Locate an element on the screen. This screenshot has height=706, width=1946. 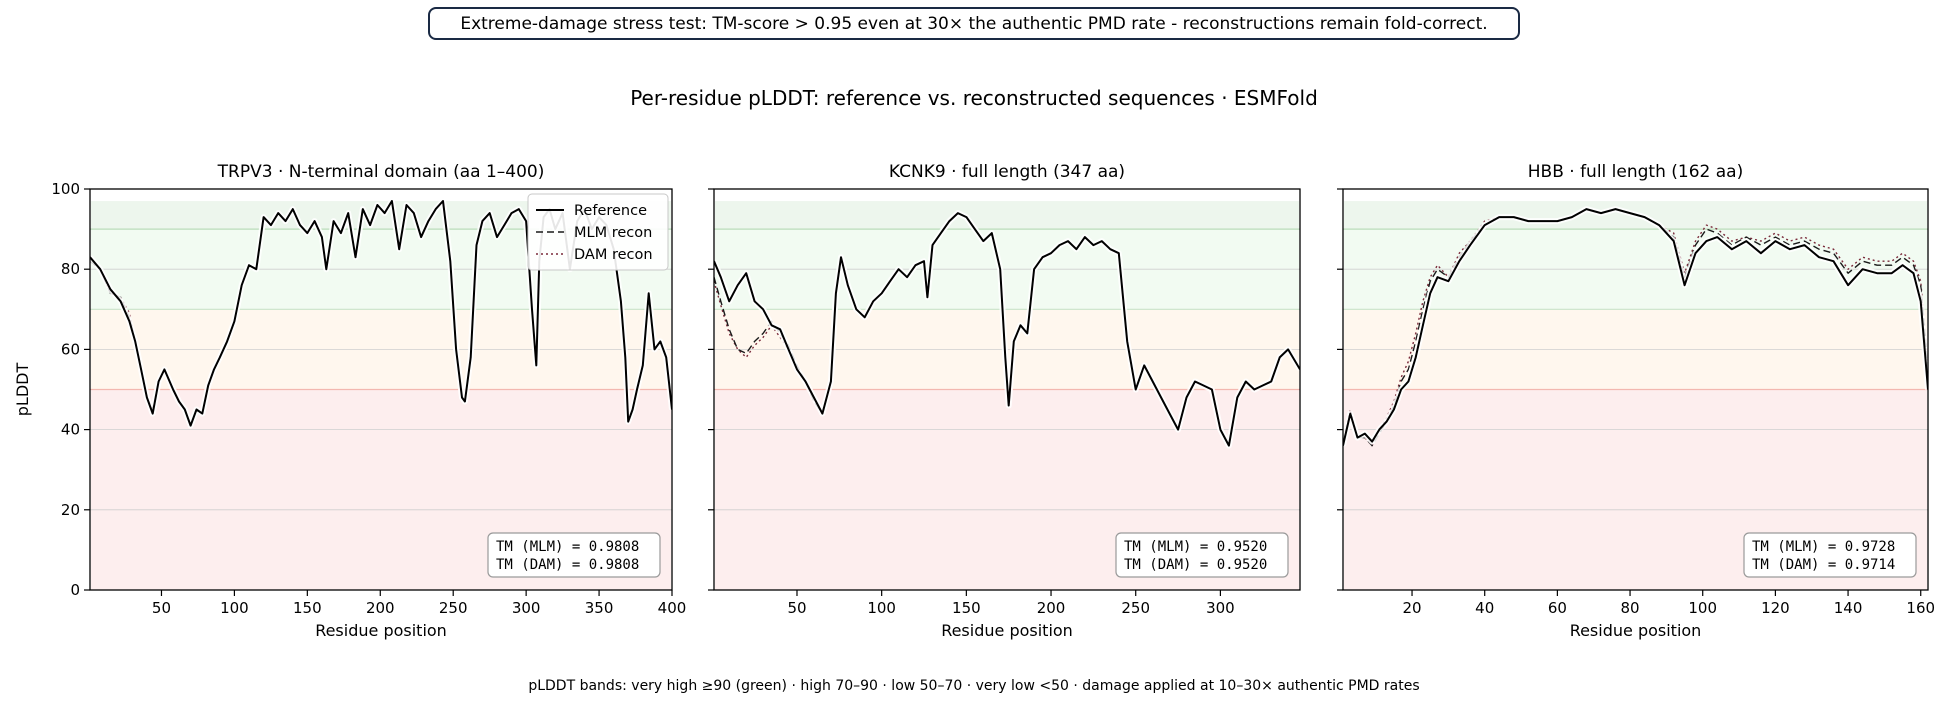
tm-score-label: TM (MLM) = 0.9520 is located at coordinates (1195, 547).